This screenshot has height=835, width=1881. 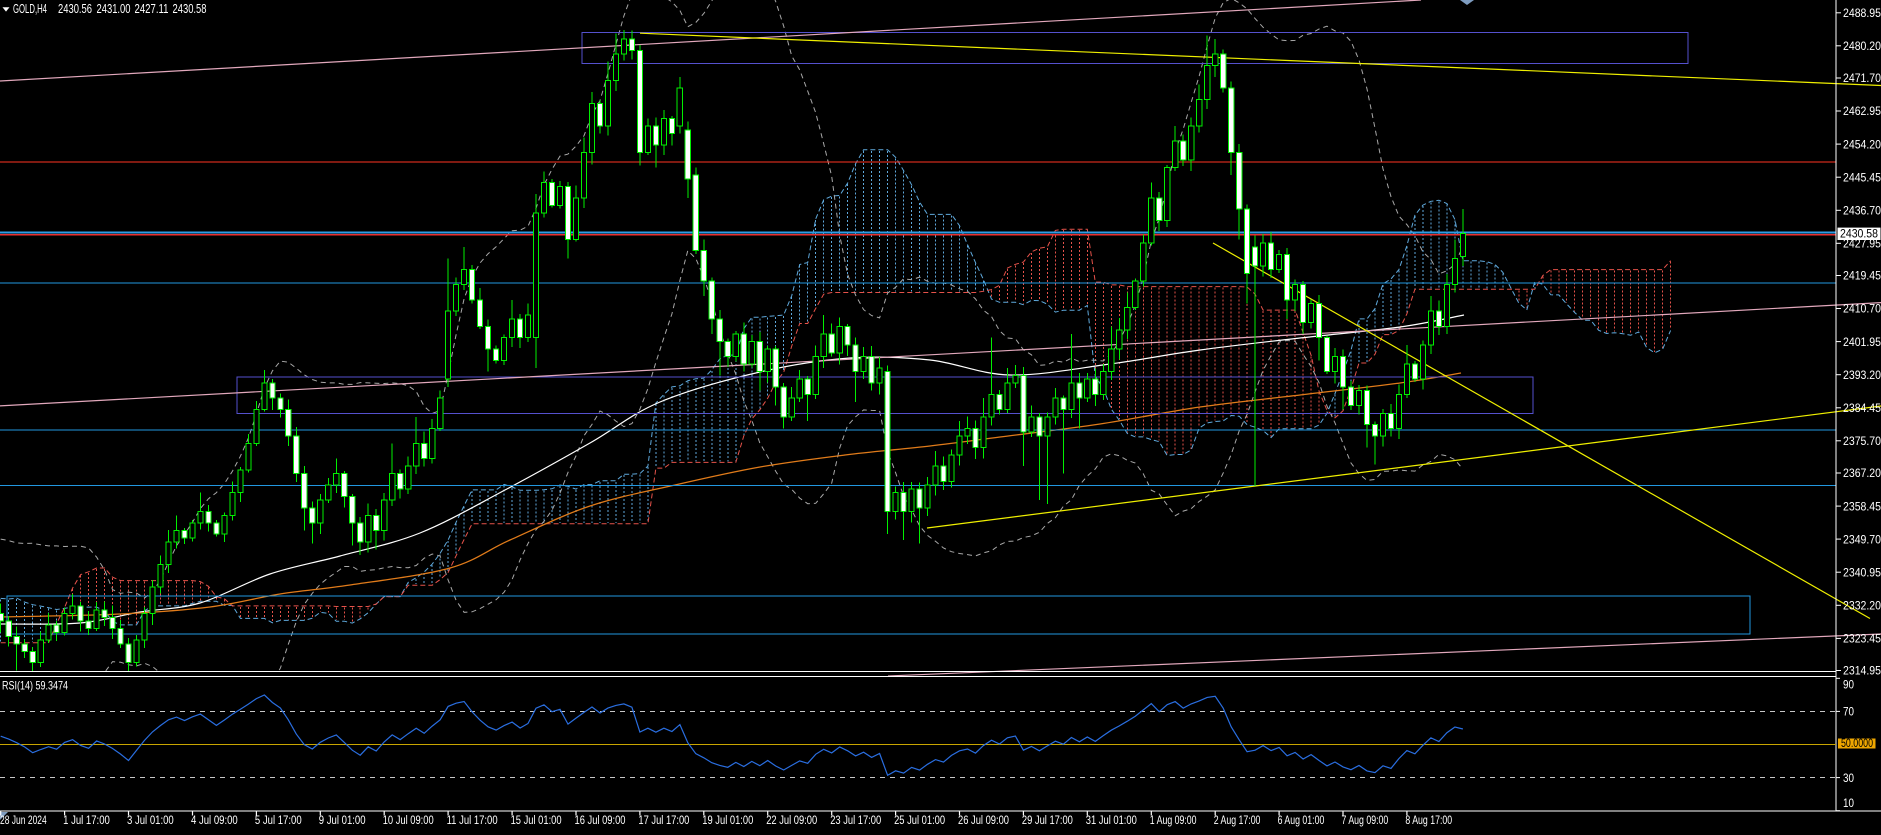 What do you see at coordinates (600, 821) in the screenshot?
I see `svg-text: 16 Jul 09:00` at bounding box center [600, 821].